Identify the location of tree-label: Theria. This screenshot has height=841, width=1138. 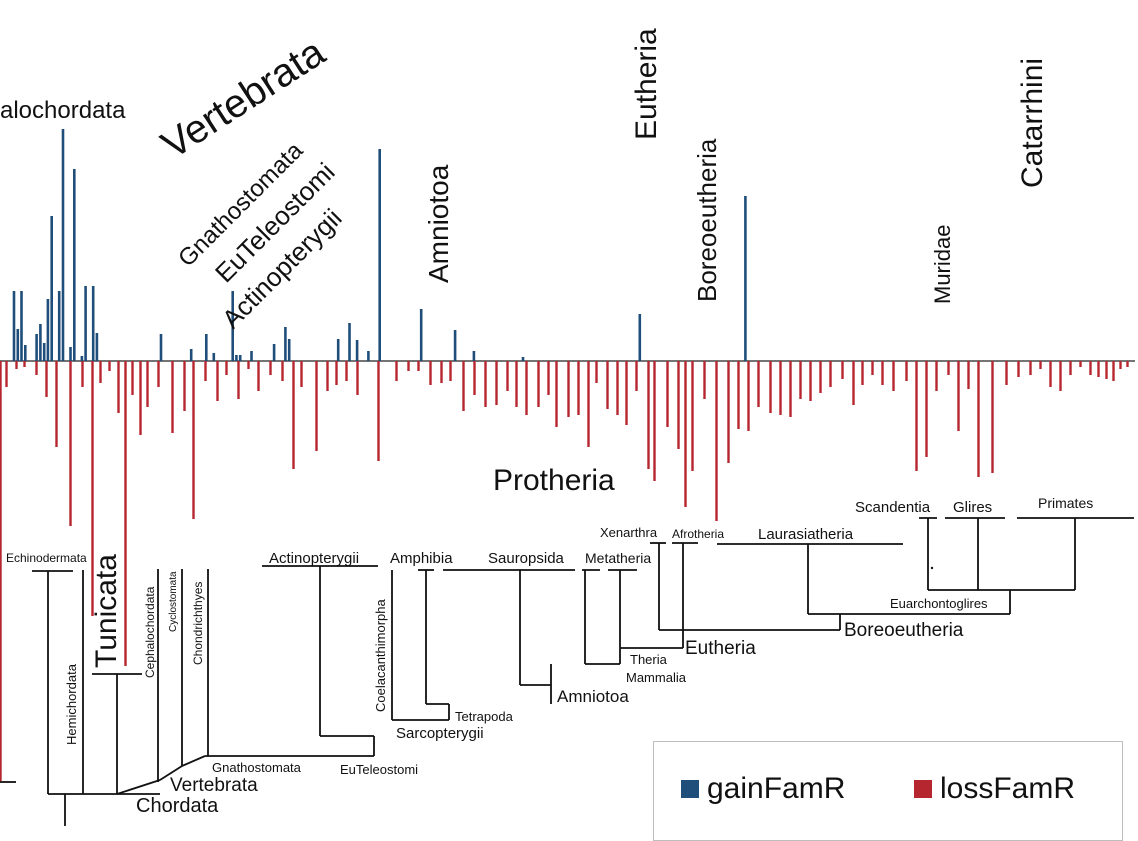
(649, 659).